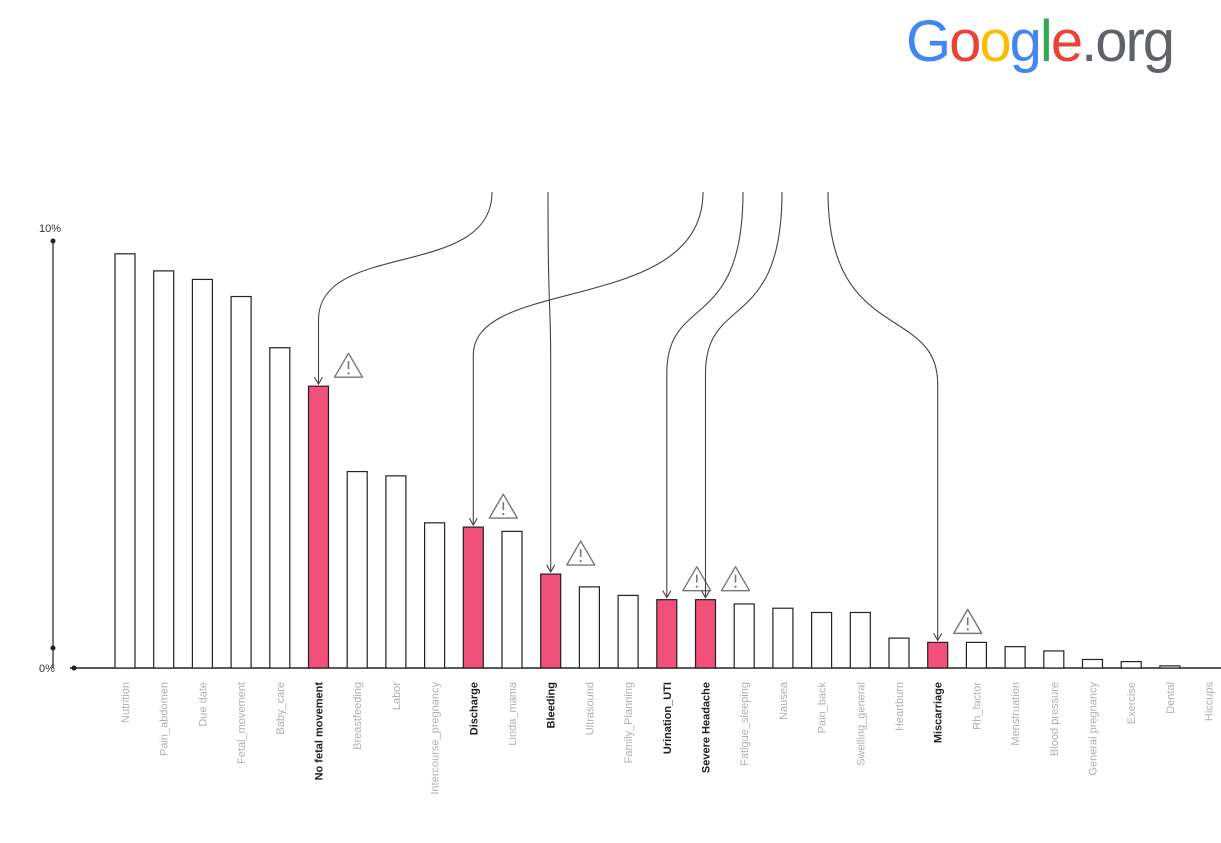  Describe the element at coordinates (707, 727) in the screenshot. I see `category-label: Severe Headache` at that location.